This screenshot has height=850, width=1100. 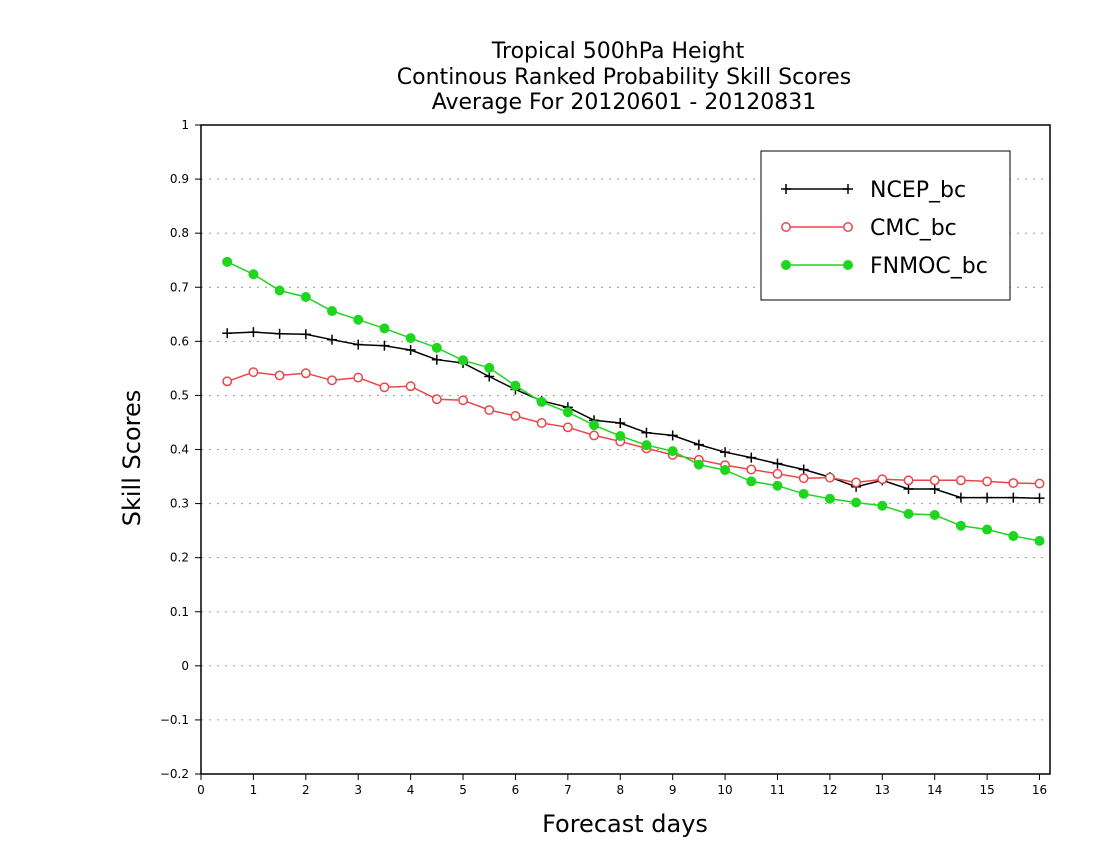 I want to click on x-tick-label-1: 1, so click(x=254, y=790).